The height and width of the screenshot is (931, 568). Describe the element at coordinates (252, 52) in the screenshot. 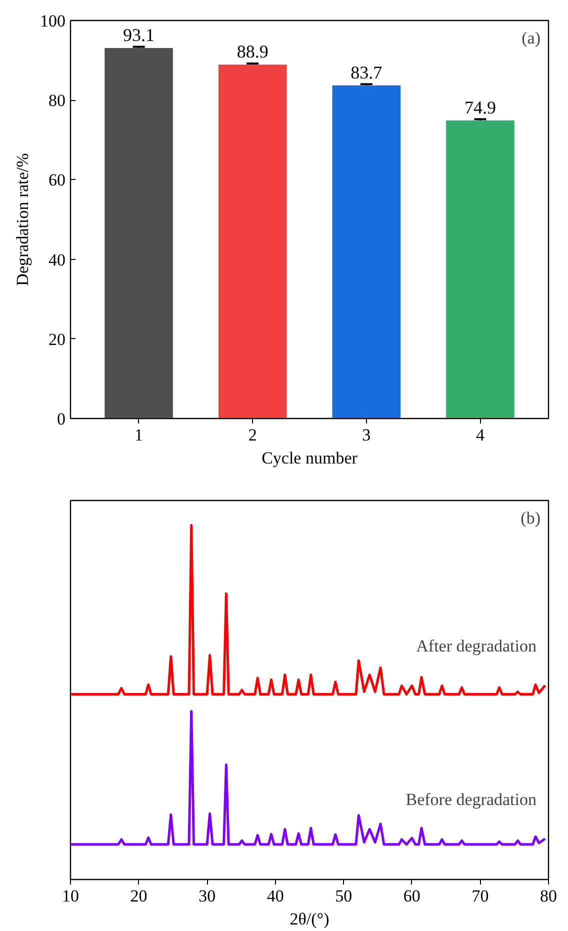

I see `data-label: 88.9` at that location.